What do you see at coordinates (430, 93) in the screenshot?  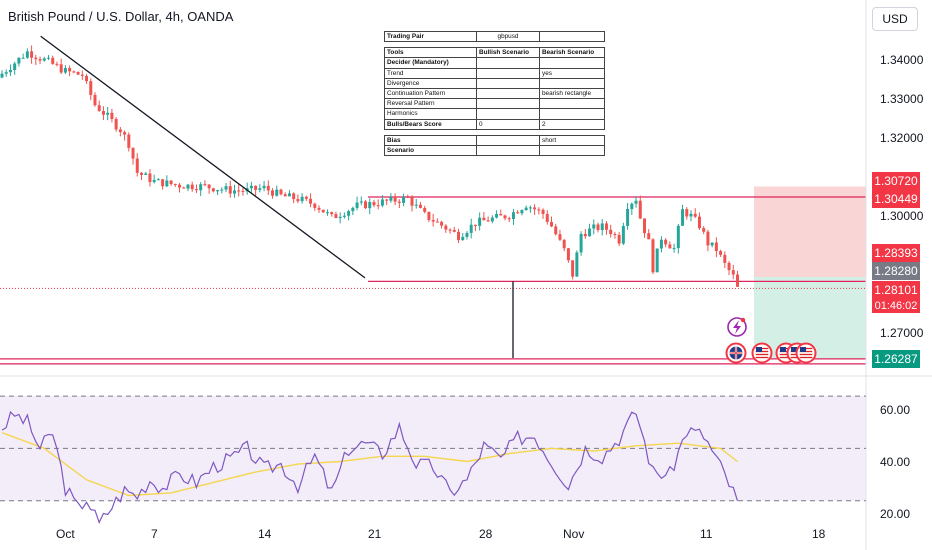 I see `table-cell: Continuation Pattern` at bounding box center [430, 93].